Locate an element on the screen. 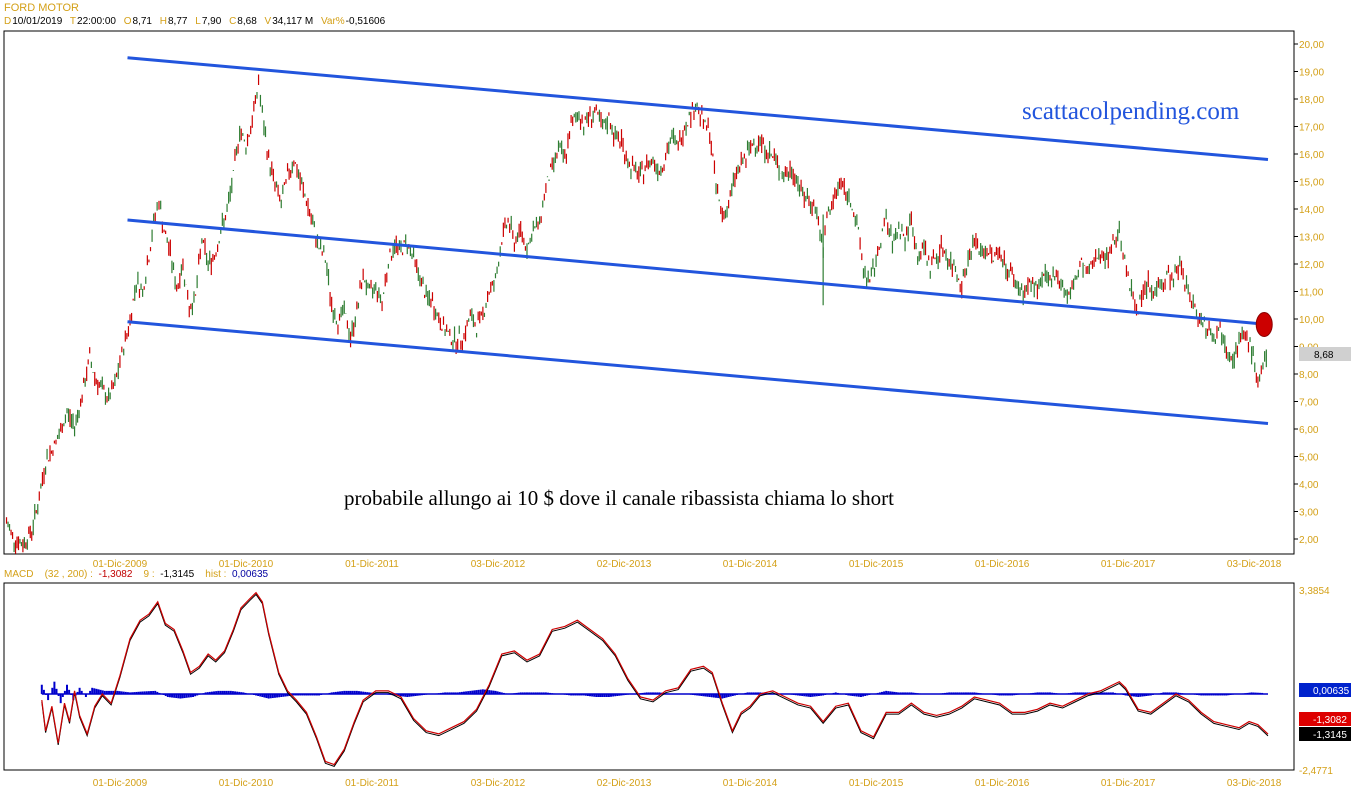 Image resolution: width=1352 pixels, height=800 pixels. price-y-tick-label: 3,00 is located at coordinates (1309, 513).